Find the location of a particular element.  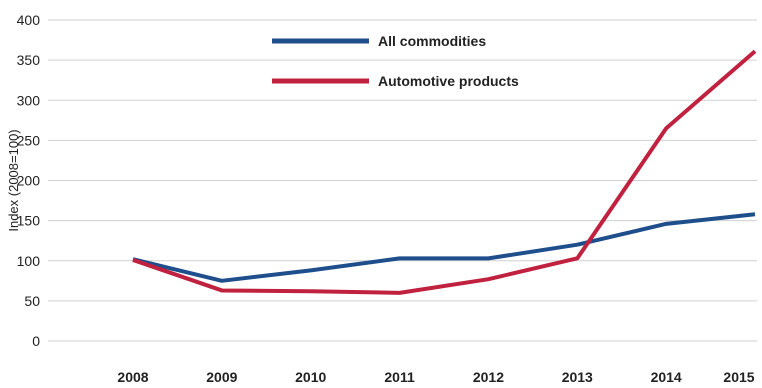

legend-label-all-commodities: All commodities is located at coordinates (432, 41).